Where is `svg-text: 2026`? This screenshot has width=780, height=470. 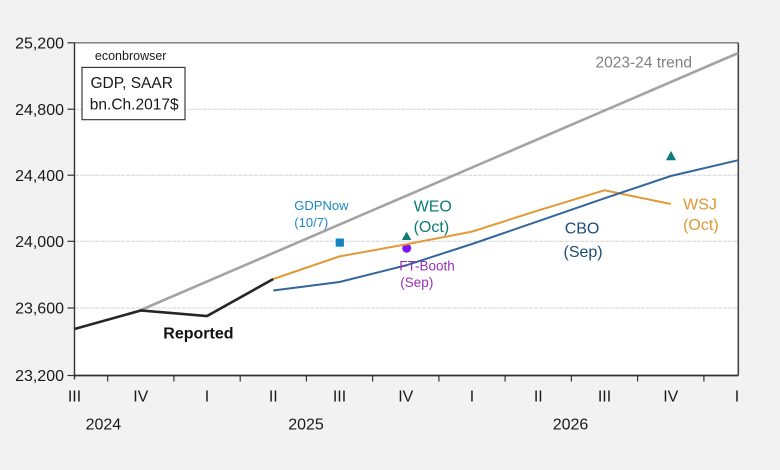
svg-text: 2026 is located at coordinates (571, 424).